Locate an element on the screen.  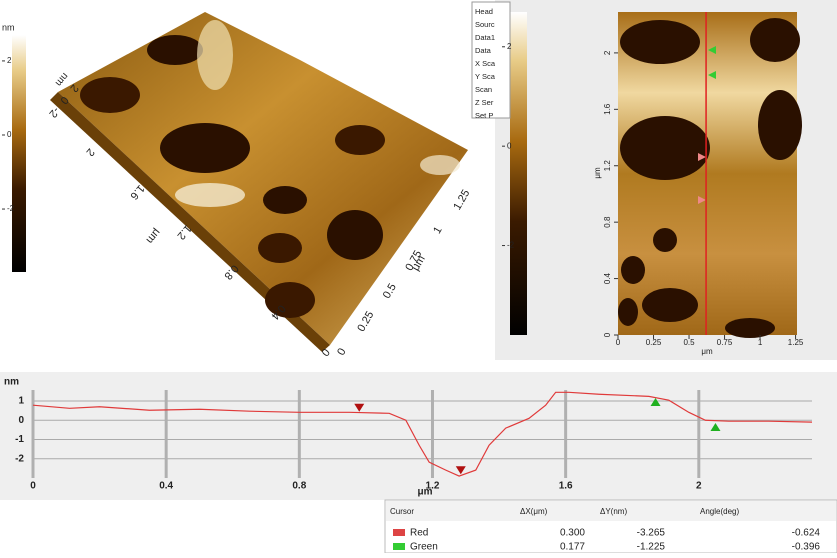
table-cell: -3.265 is located at coordinates (651, 533).